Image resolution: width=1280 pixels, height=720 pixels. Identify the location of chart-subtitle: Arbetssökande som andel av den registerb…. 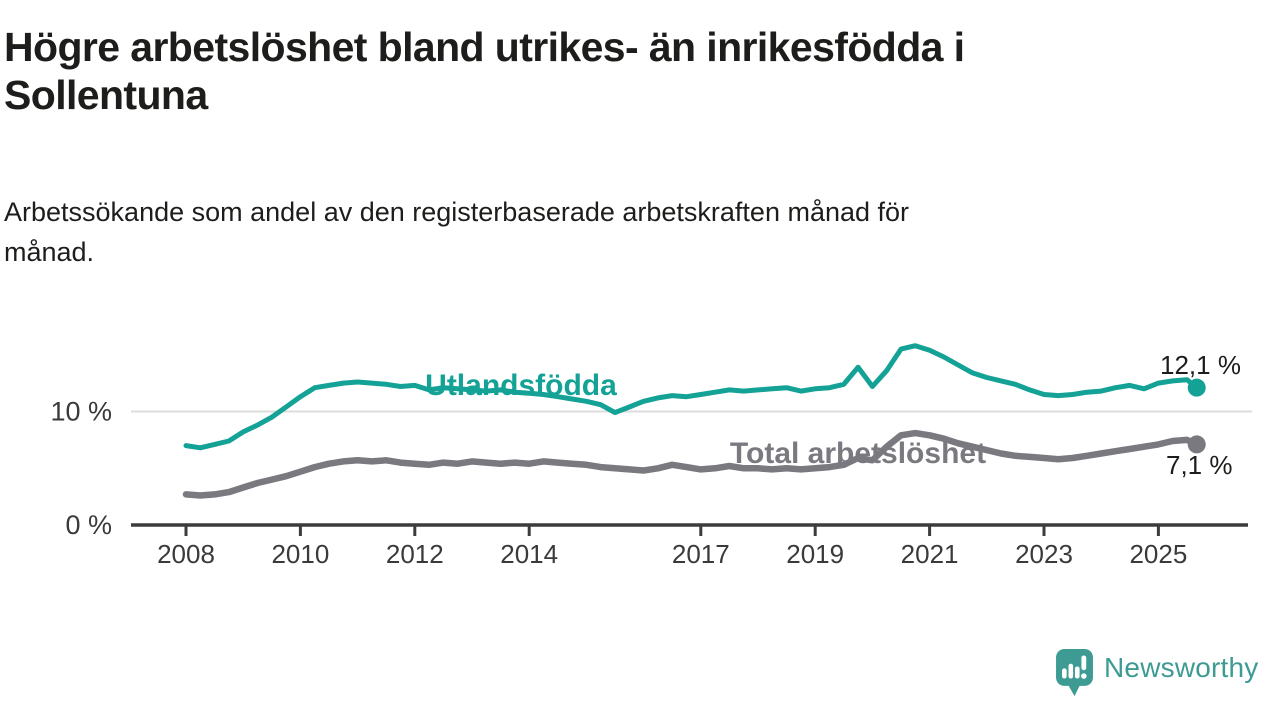
(604, 233).